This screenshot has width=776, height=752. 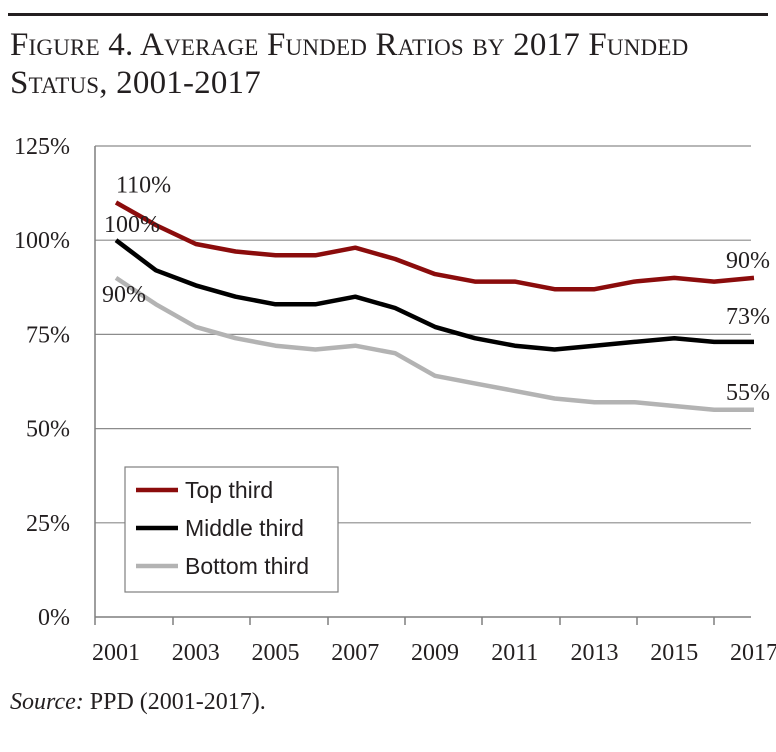 I want to click on x-tick-label: 2017, so click(x=753, y=653).